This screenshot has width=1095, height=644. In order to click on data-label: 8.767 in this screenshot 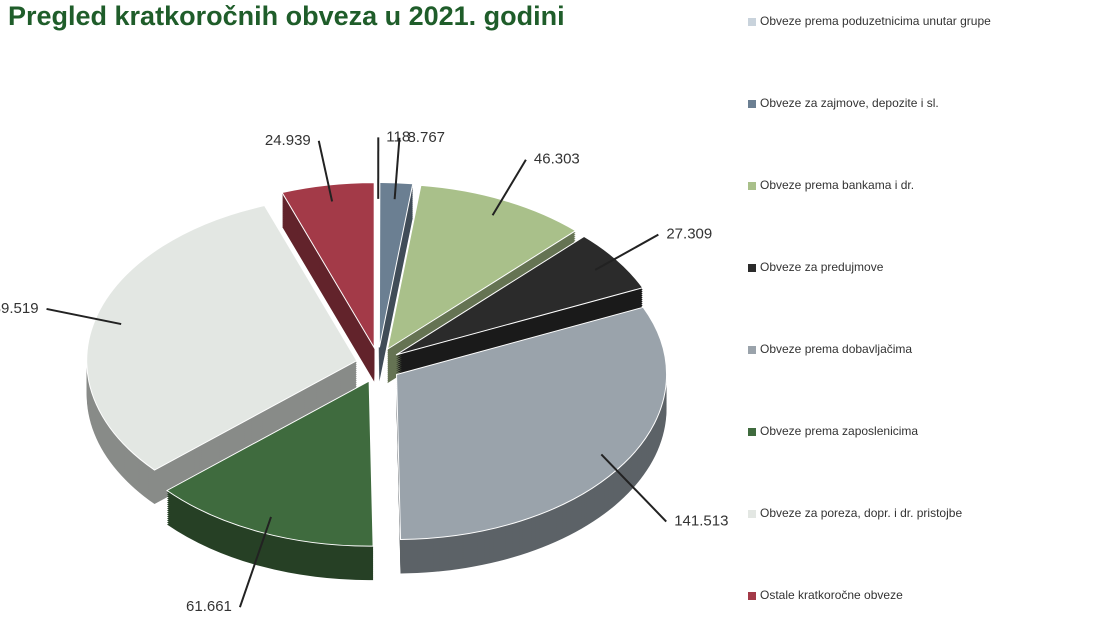, I will do `click(426, 137)`.